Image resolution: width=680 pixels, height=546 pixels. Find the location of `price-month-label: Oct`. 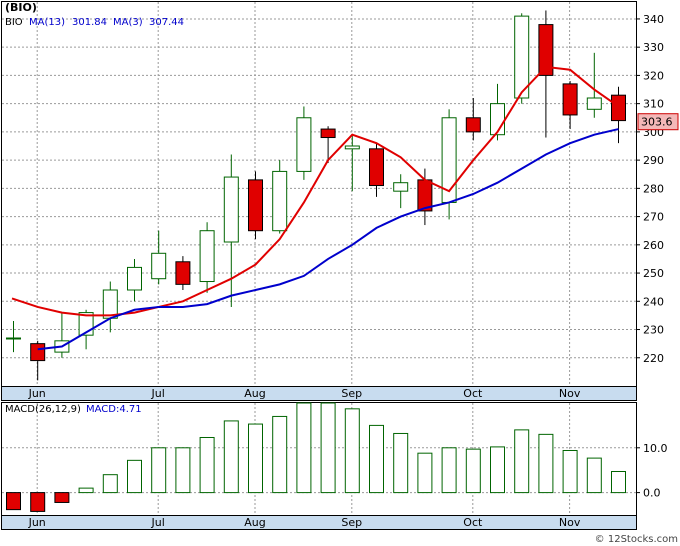

price-month-label: Oct is located at coordinates (473, 393).